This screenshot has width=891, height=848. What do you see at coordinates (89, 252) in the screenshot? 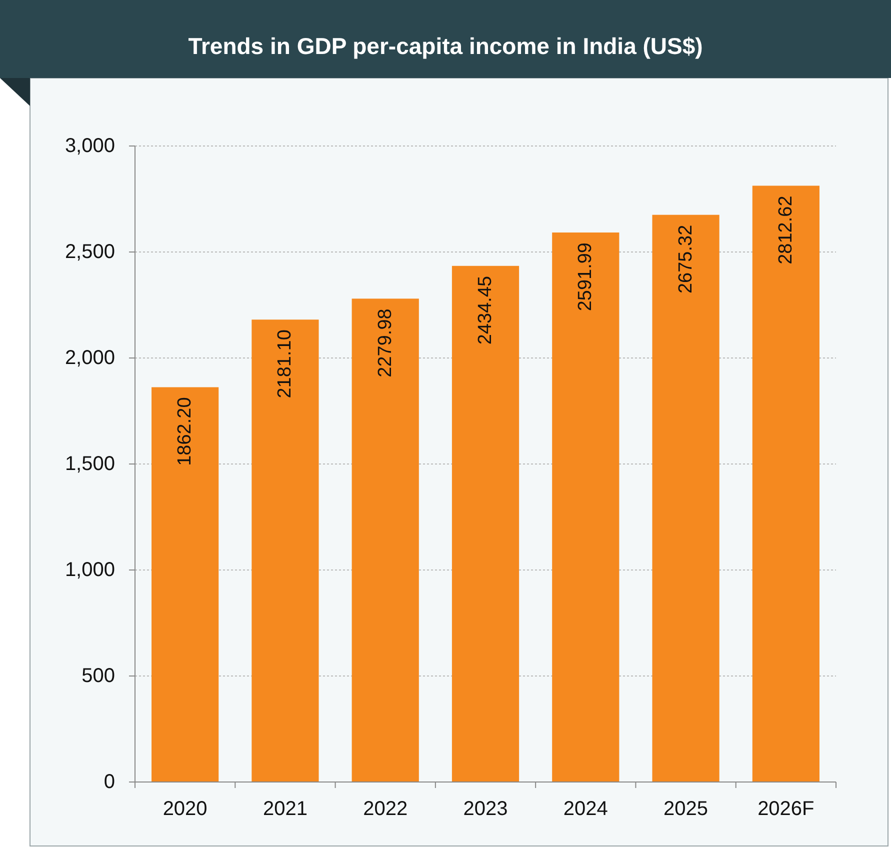
I see `y-tick-label: 2,500` at bounding box center [89, 252].